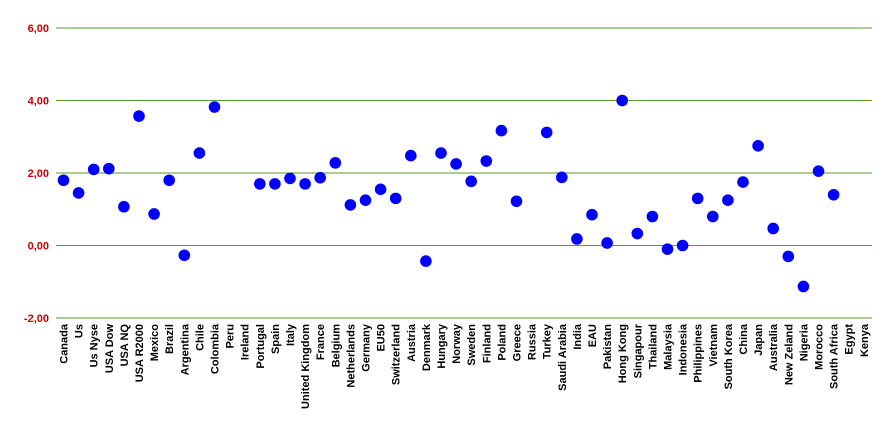 This screenshot has height=436, width=893. I want to click on x-tick-label: Russia, so click(533, 341).